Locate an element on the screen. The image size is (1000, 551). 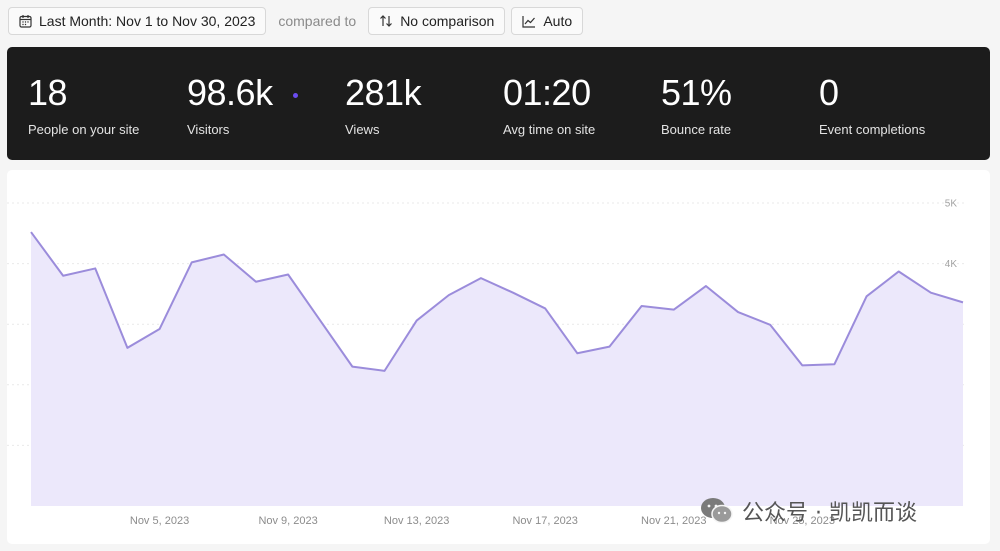
stat-bounce-rate: 51% Bounce rate is located at coordinates (696, 105).